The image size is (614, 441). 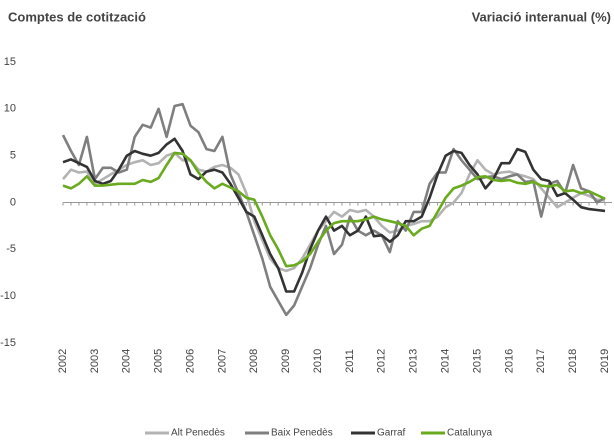 I want to click on x-tick-label: 2011, so click(x=350, y=361).